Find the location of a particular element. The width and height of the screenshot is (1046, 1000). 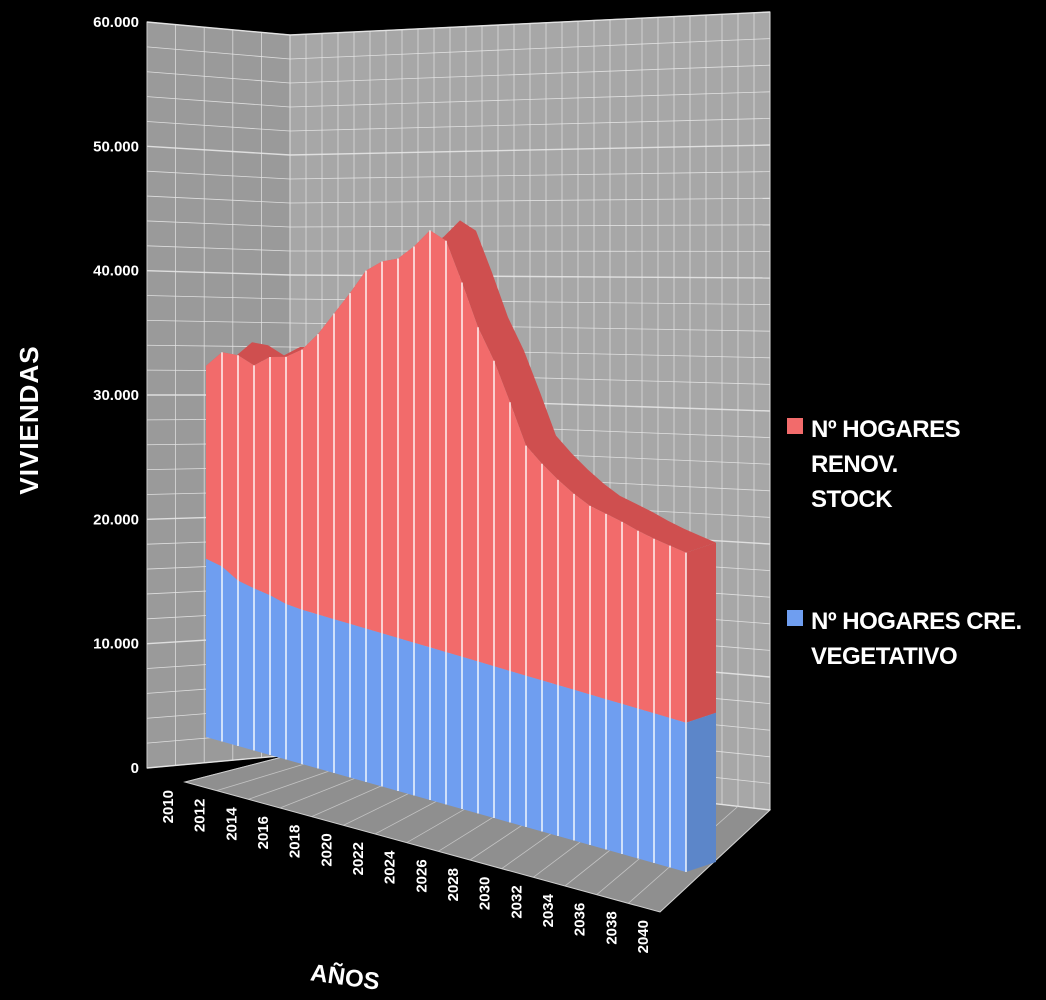

x-tick-label: 2020 is located at coordinates (326, 849).